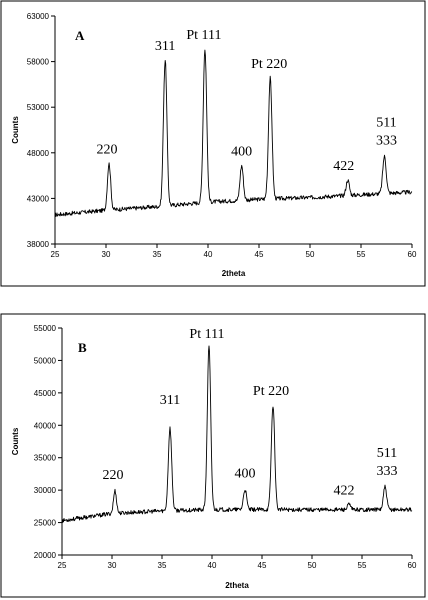  Describe the element at coordinates (38, 244) in the screenshot. I see `y-tick-label: 38000` at that location.